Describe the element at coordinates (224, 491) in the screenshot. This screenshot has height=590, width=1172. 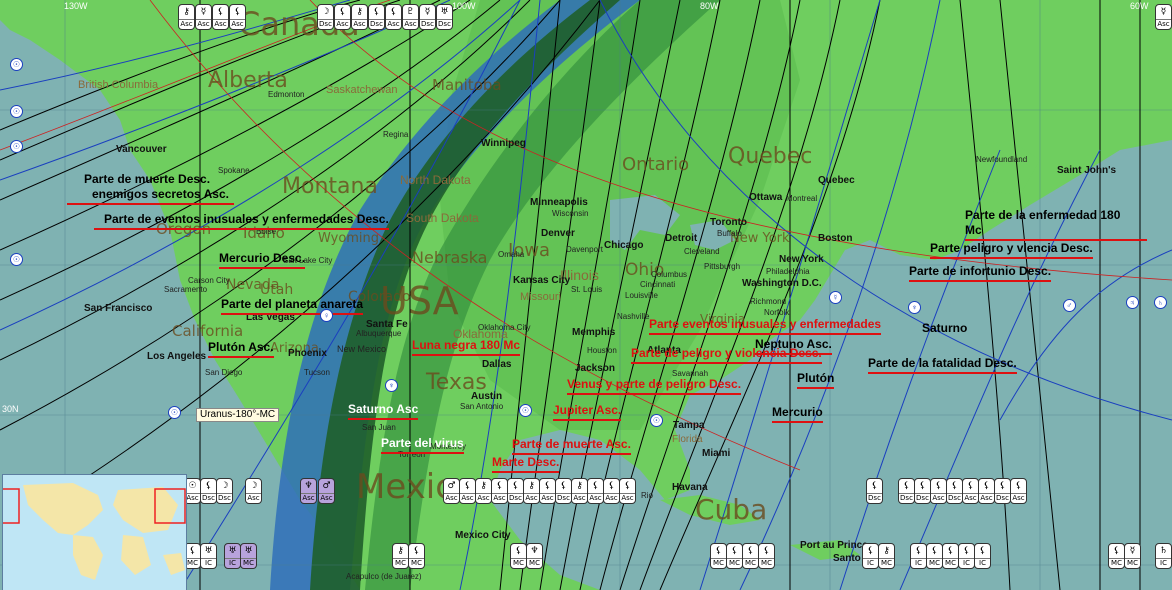
I see `line-badge-middle: ☽ Dsc` at that location.